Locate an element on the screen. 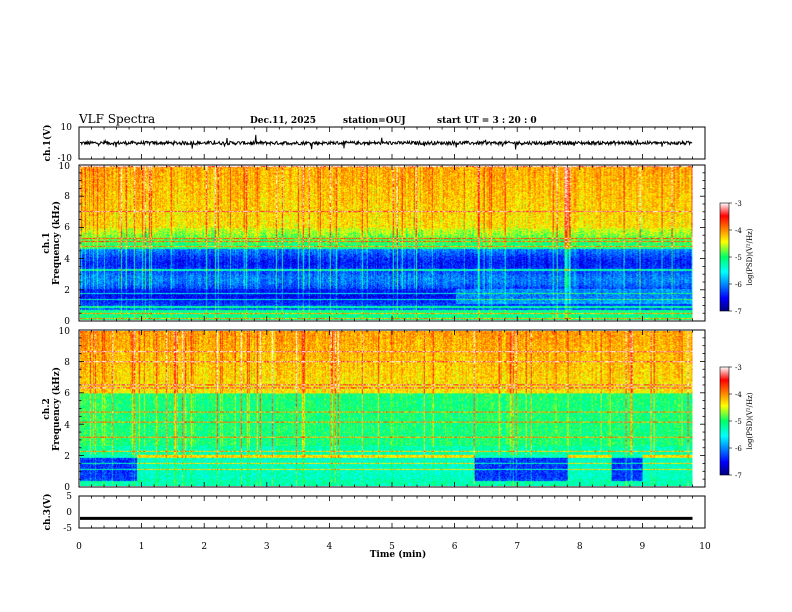 The height and width of the screenshot is (612, 792). ch1-ytick-bottom: -10 is located at coordinates (65, 159).